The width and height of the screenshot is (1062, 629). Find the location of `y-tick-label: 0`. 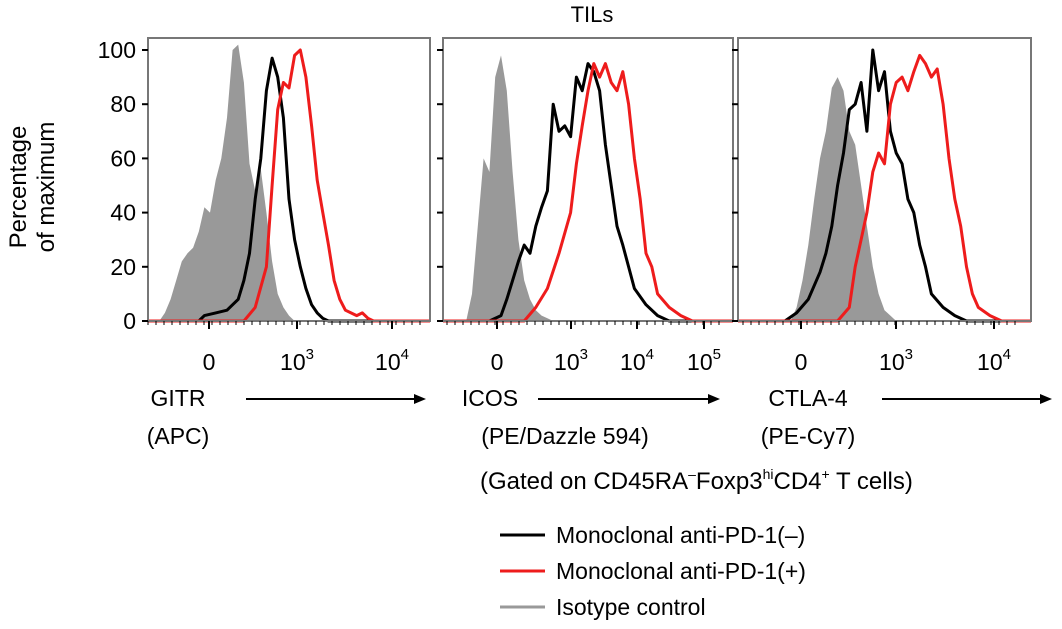

y-tick-label: 0 is located at coordinates (129, 321).